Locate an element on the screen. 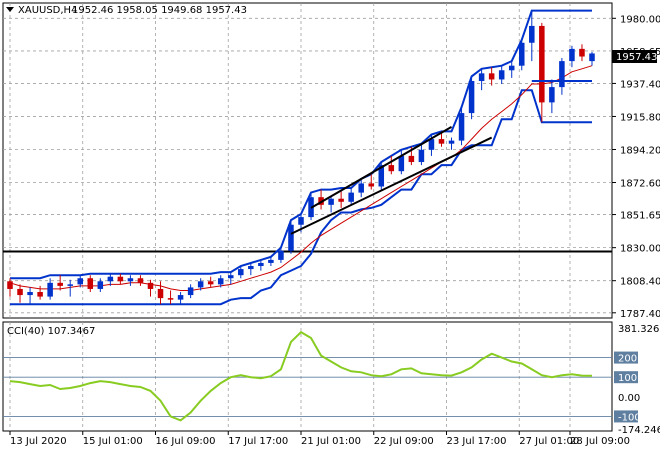  current-price-label: 1957.43 is located at coordinates (636, 57).